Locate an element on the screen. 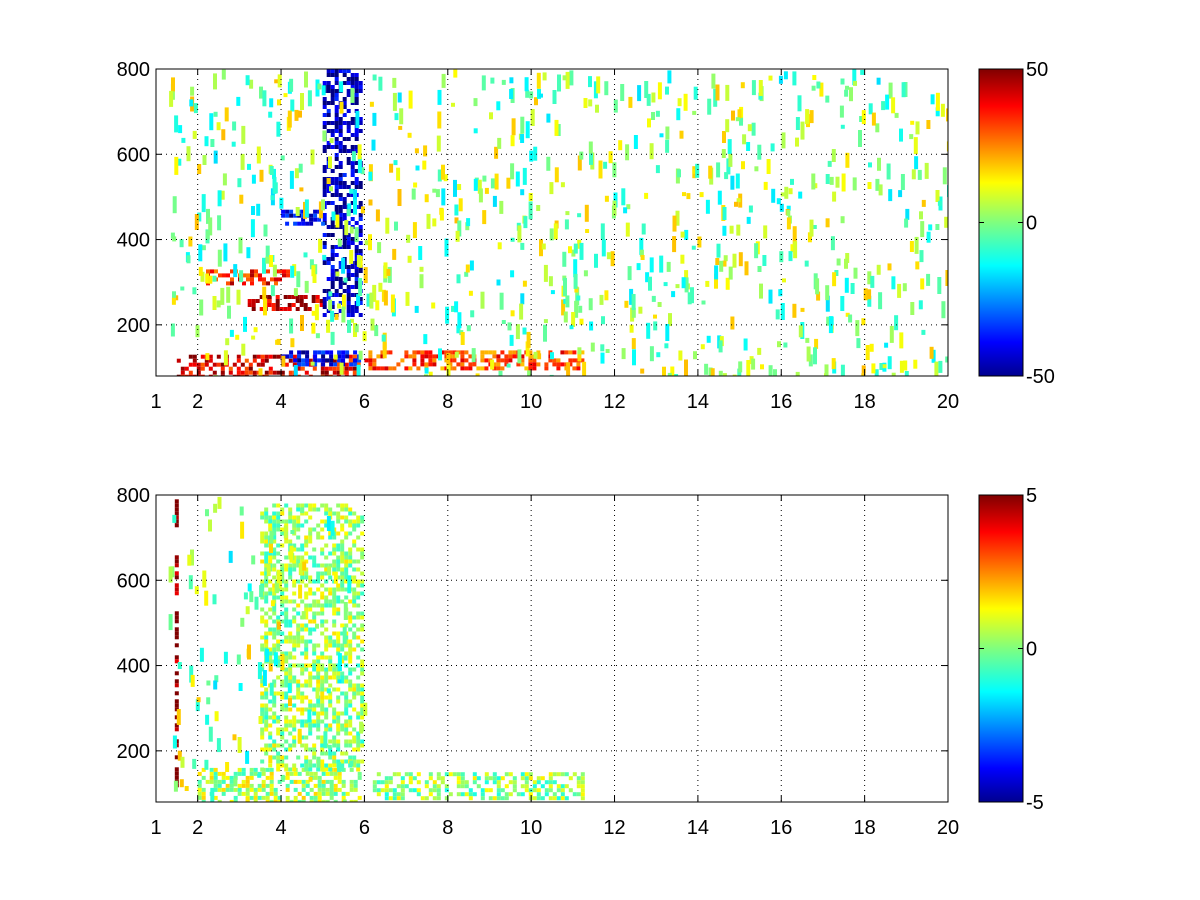 This screenshot has height=900, width=1200. colorbar-tick-label: 50 is located at coordinates (1037, 70).